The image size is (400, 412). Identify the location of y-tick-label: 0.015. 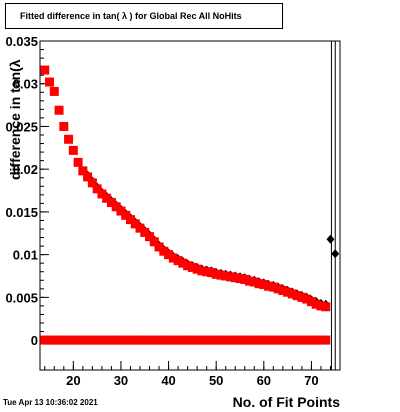
(21, 212).